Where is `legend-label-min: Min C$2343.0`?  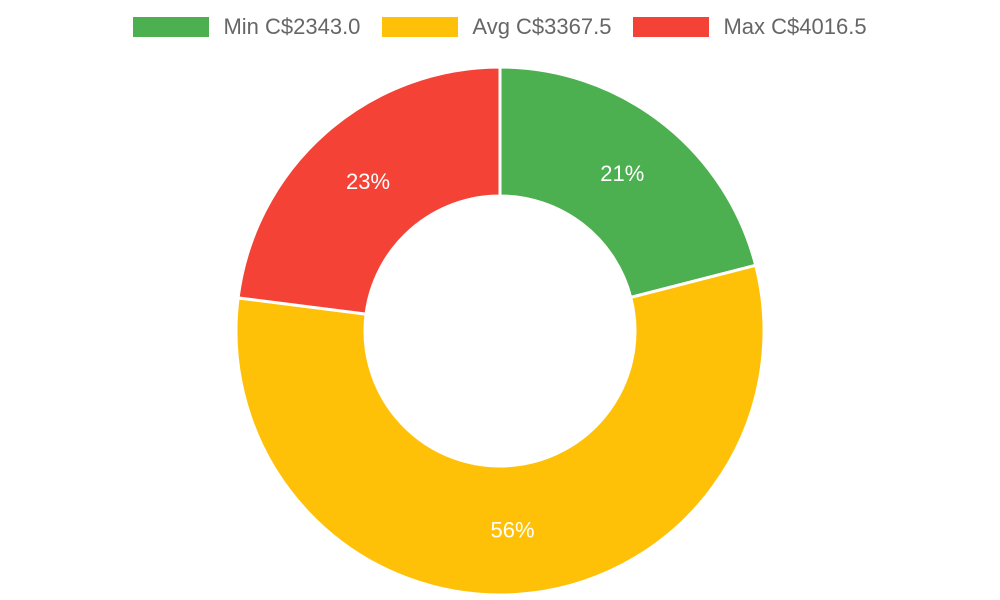 legend-label-min: Min C$2343.0 is located at coordinates (292, 26).